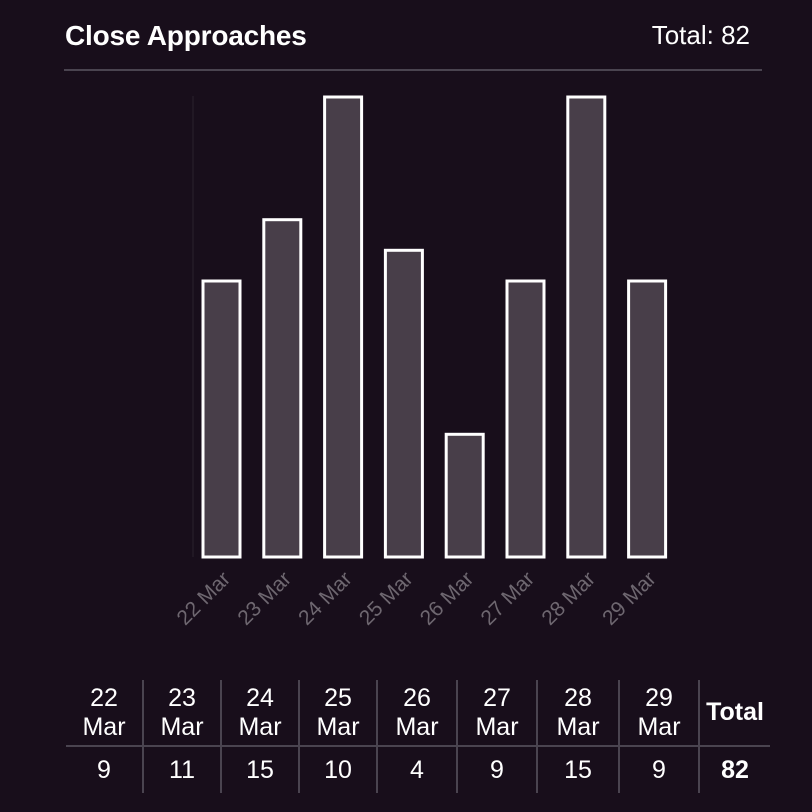 This screenshot has width=812, height=812. I want to click on table-value-row: 9 11 15 10 4 9 15 9 82, so click(418, 769).